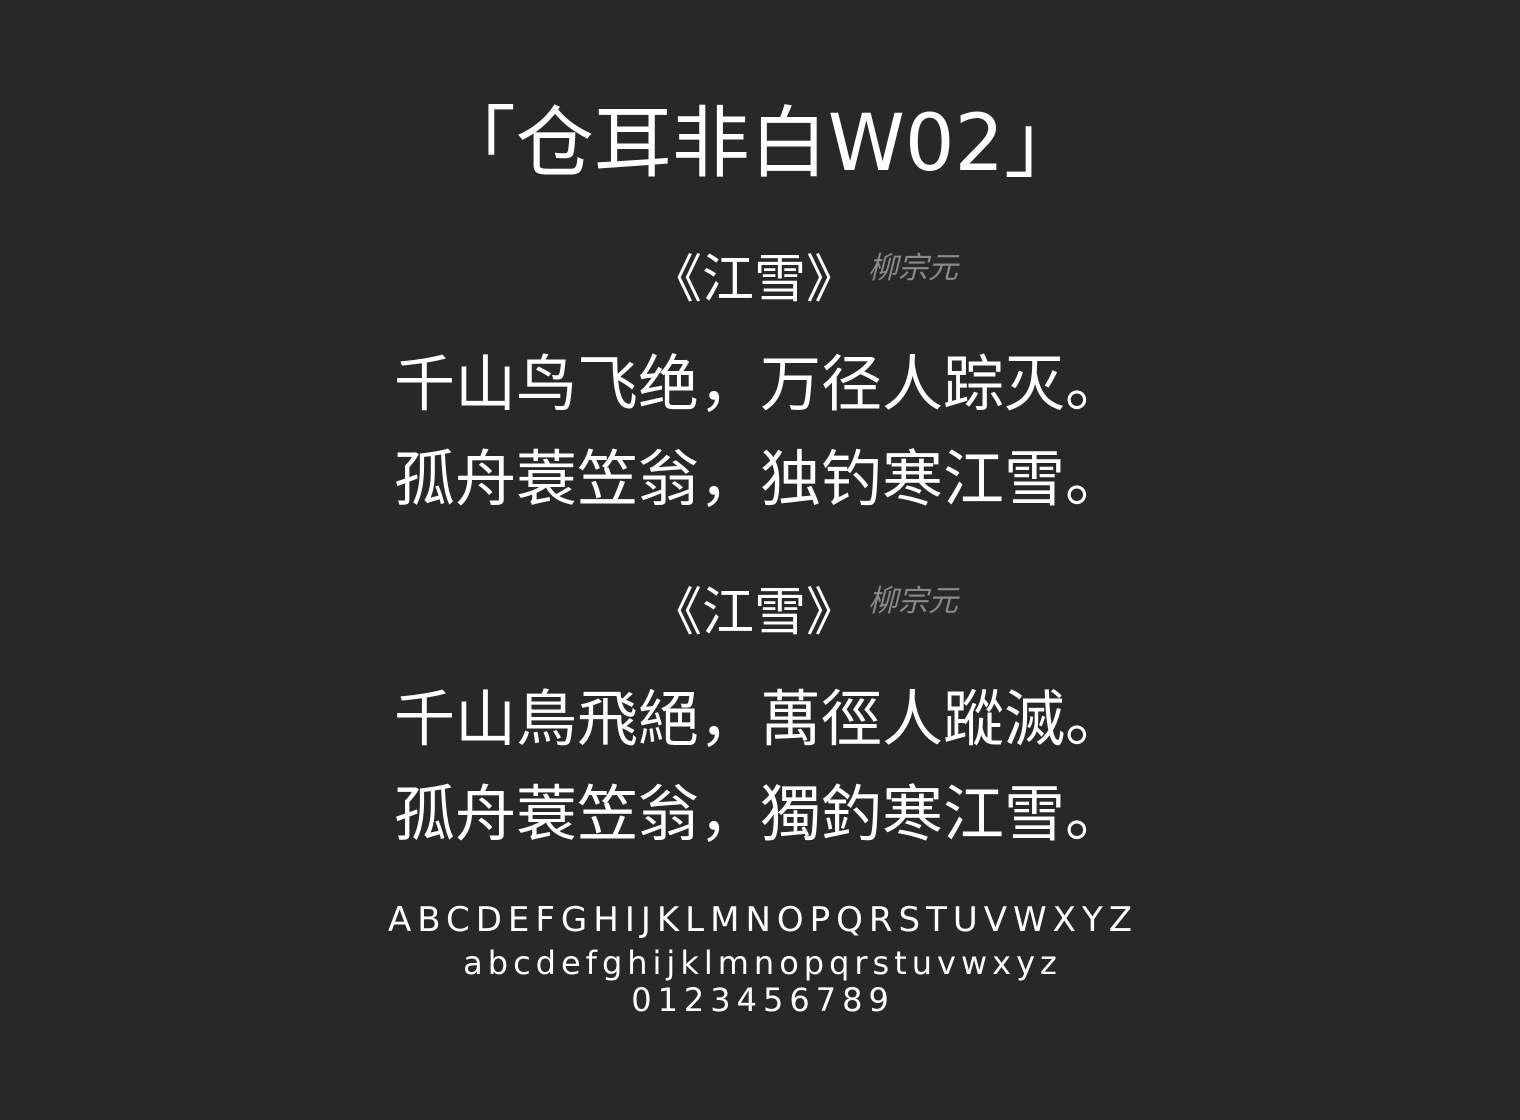  What do you see at coordinates (759, 479) in the screenshot?
I see `poem-line: 孤舟蓑笠翁，独钓寒江雪。` at bounding box center [759, 479].